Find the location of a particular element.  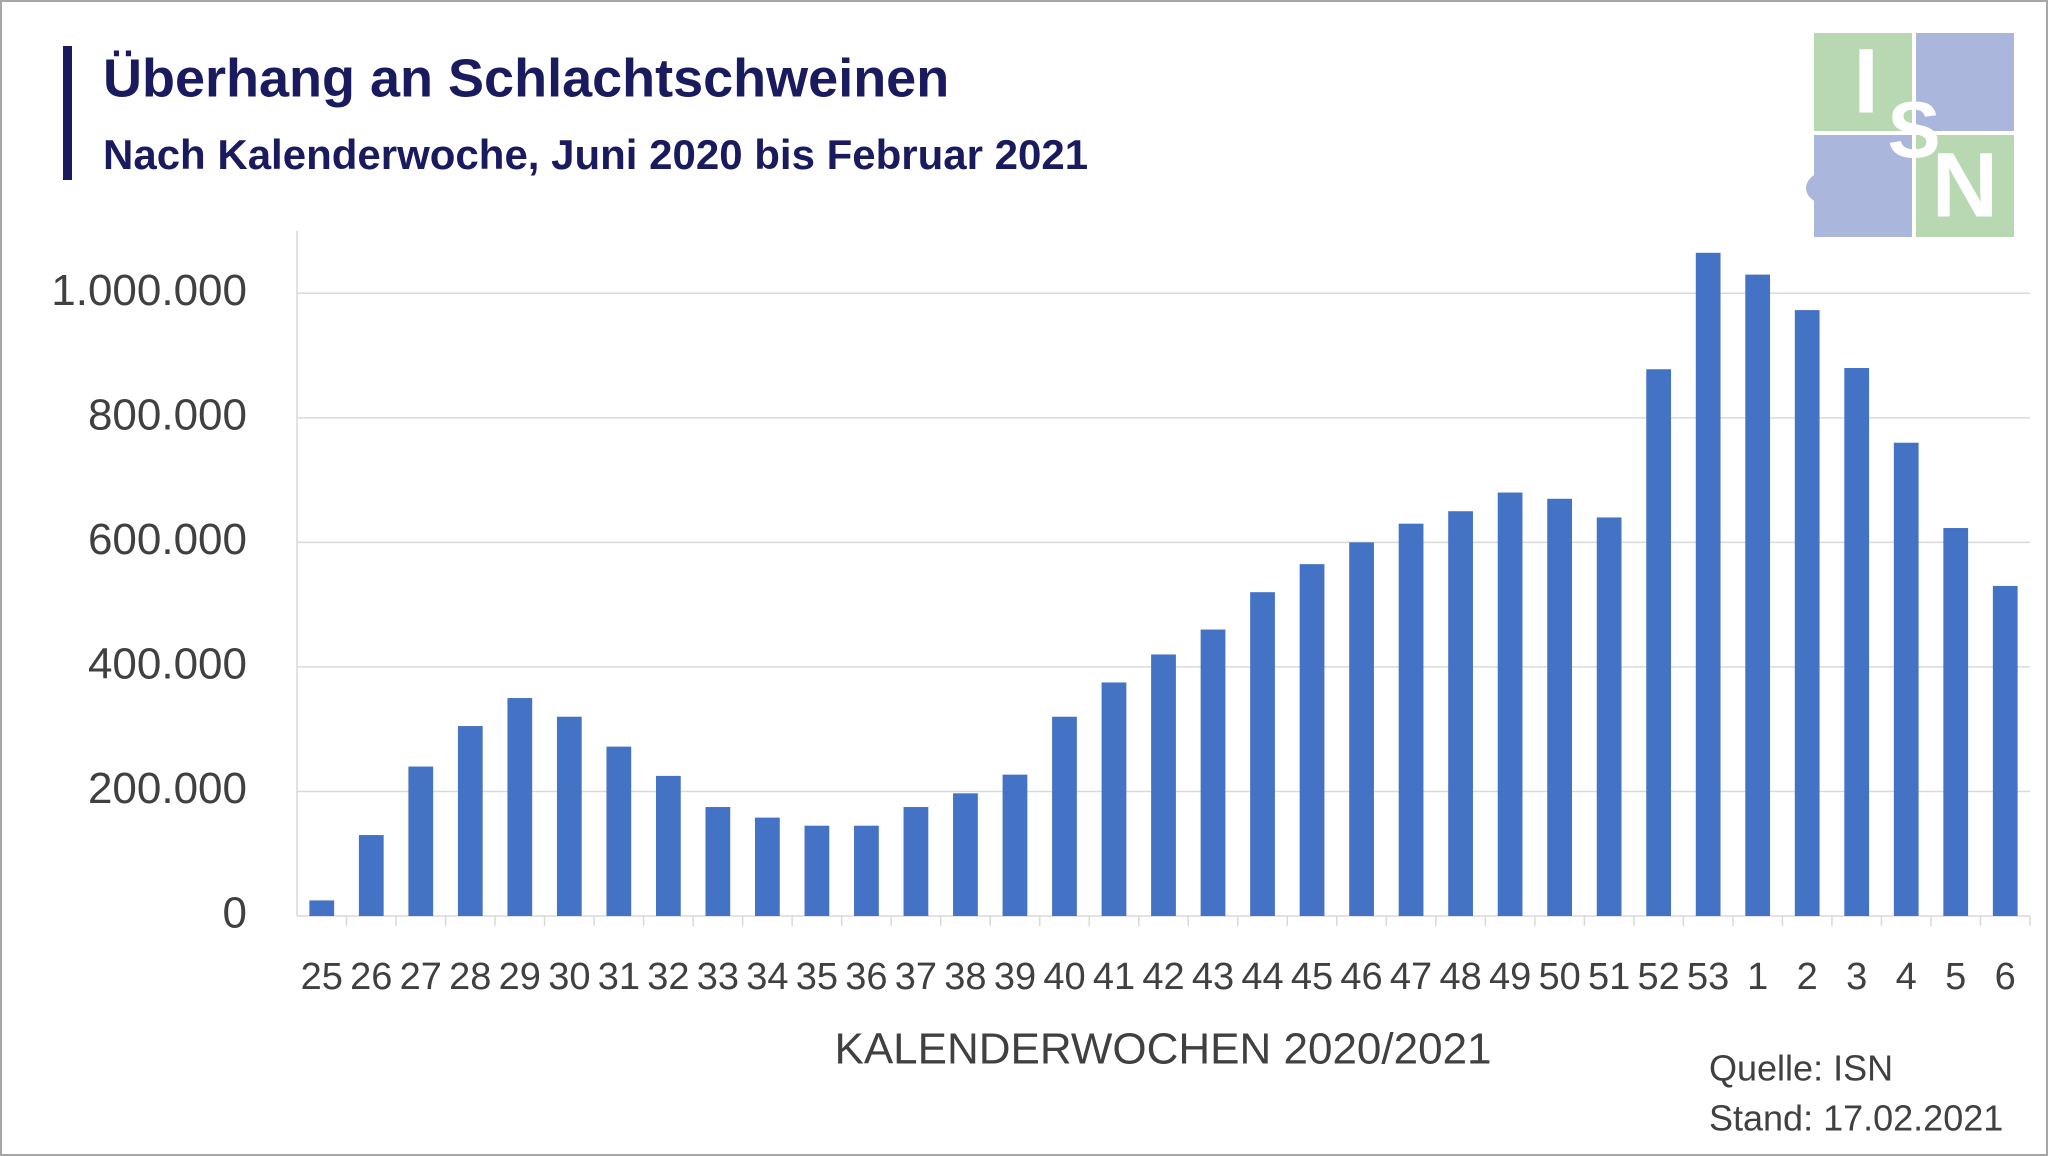

x-tick-label: 4 is located at coordinates (1906, 977).